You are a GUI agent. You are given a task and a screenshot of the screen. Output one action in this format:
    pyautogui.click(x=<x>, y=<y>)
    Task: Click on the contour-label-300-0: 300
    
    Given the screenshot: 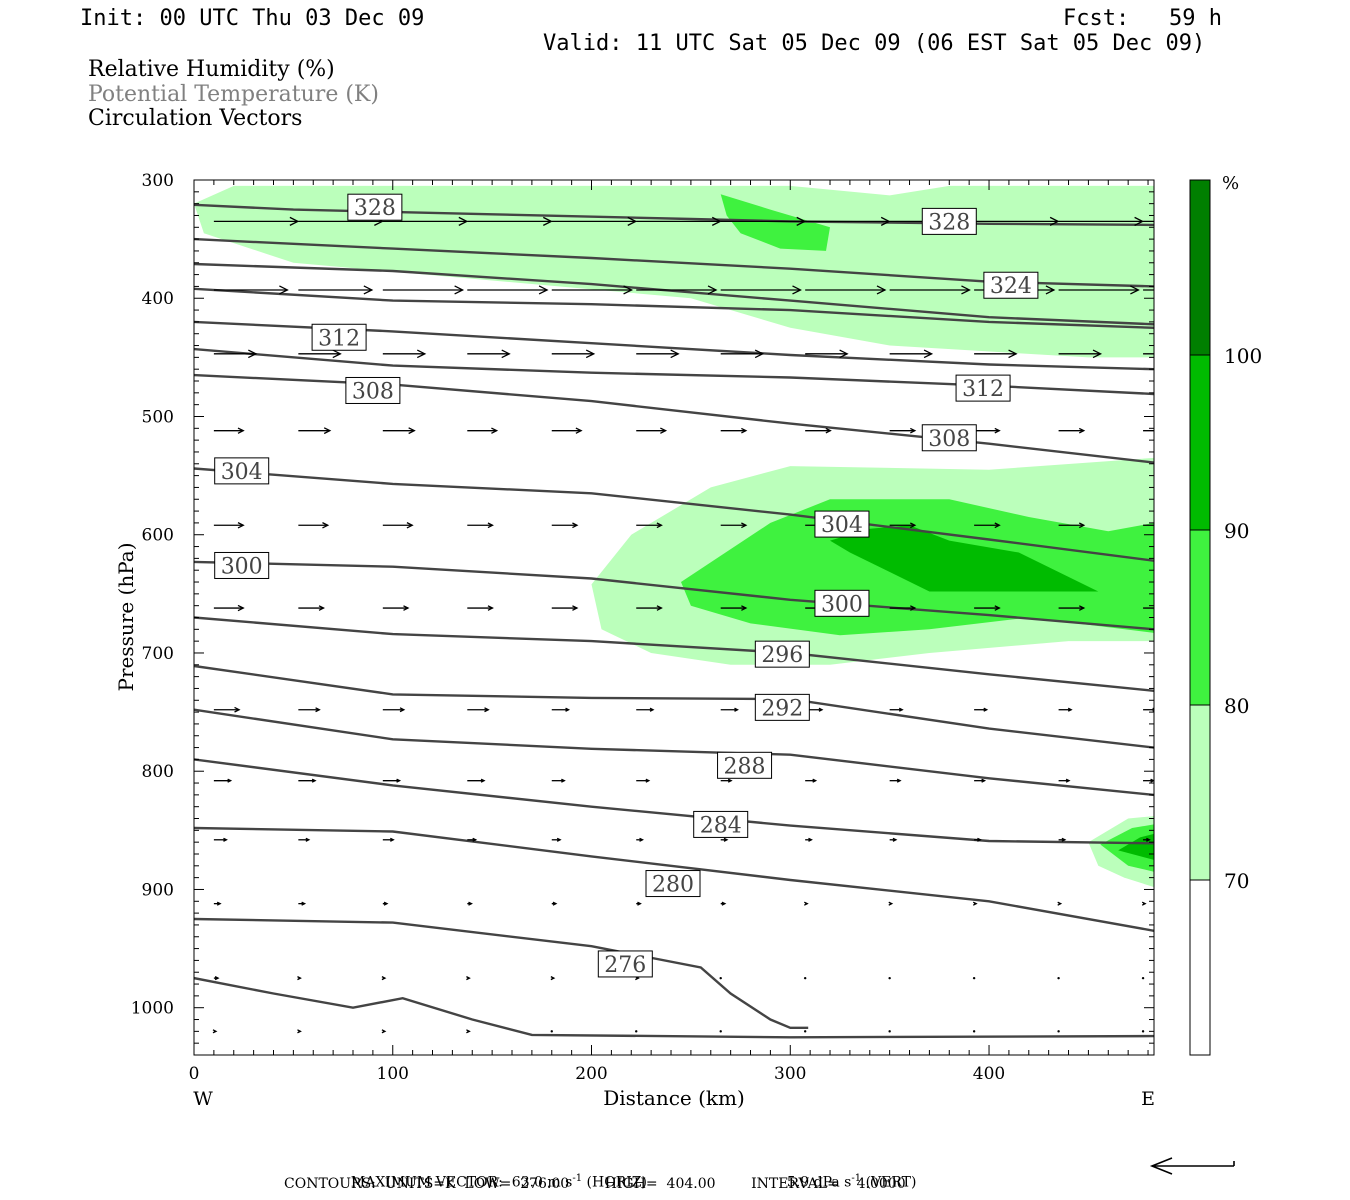 What is the action you would take?
    pyautogui.click(x=242, y=566)
    